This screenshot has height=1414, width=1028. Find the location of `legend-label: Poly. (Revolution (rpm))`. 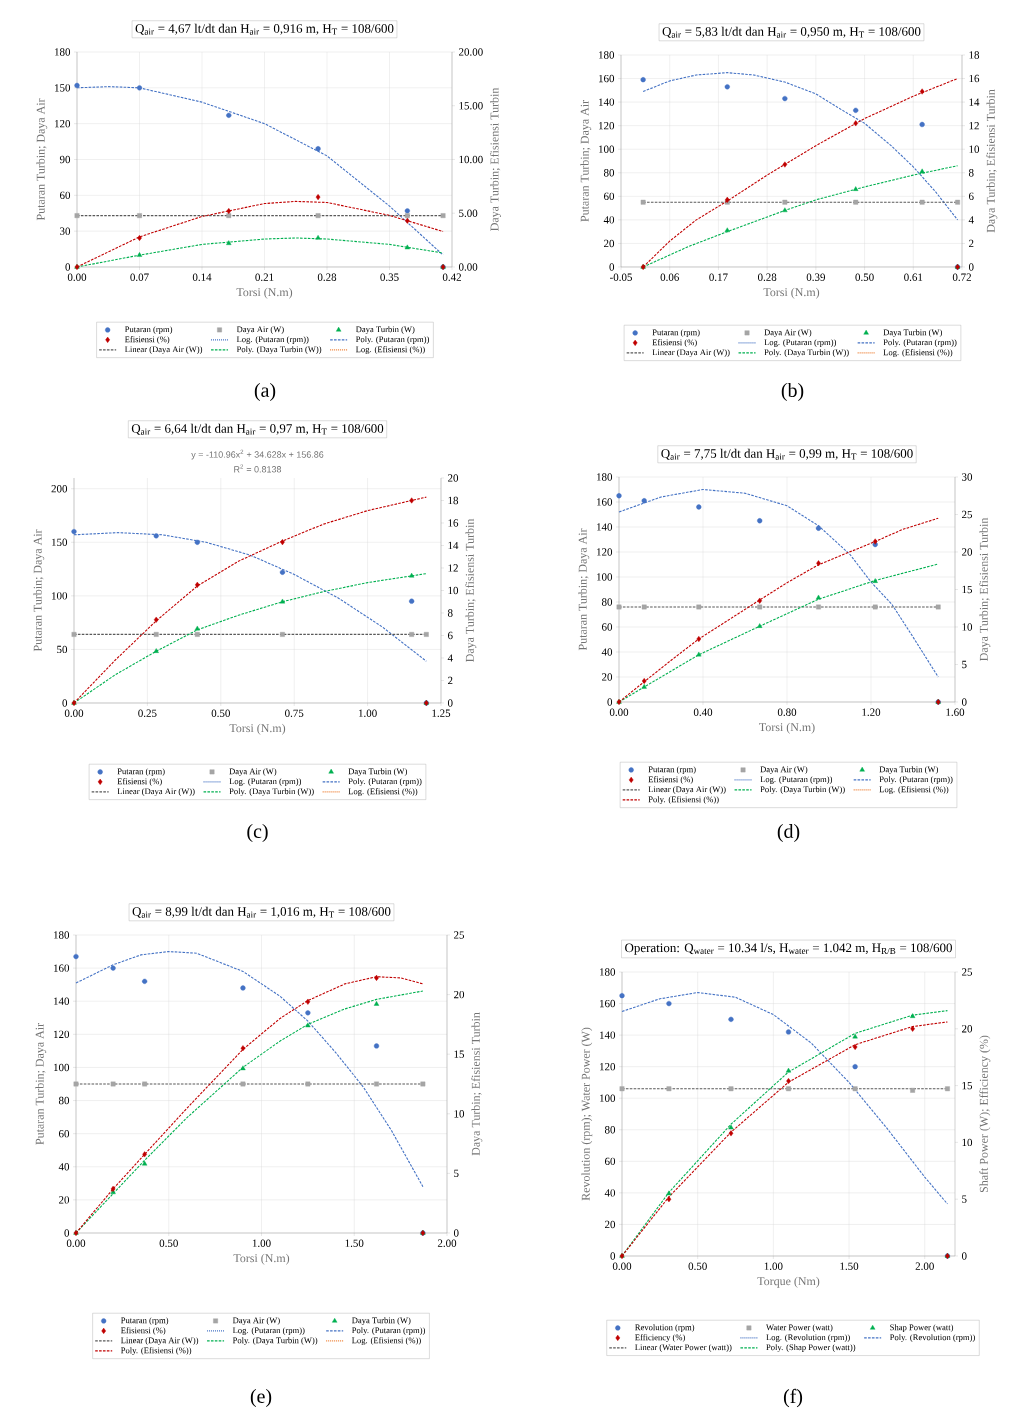

legend-label: Poly. (Revolution (rpm)) is located at coordinates (932, 1338).